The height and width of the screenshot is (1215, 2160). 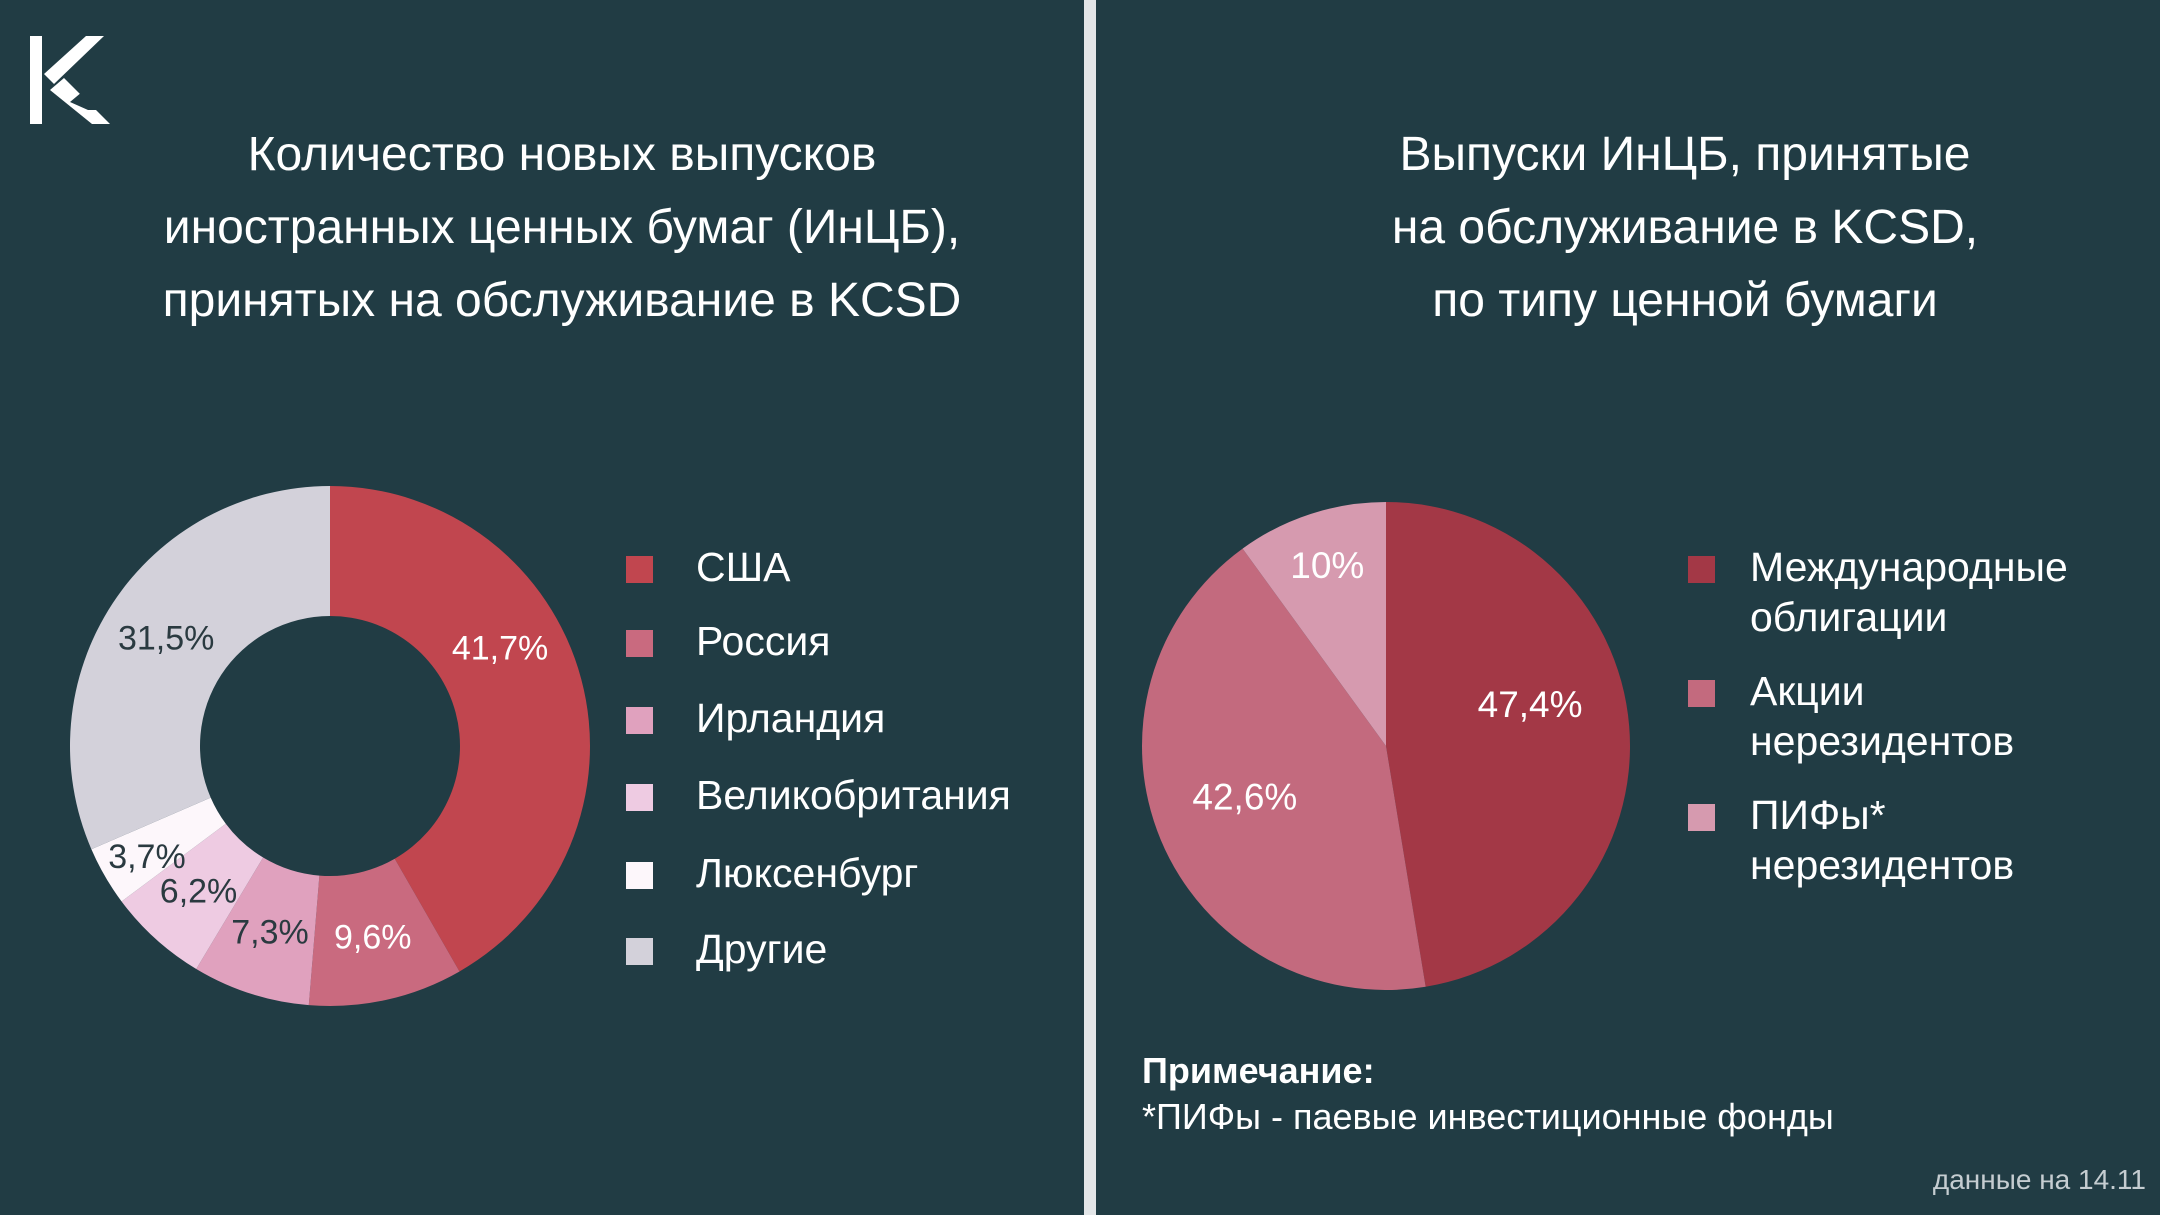 I want to click on footnote-text: *ПИФы - паевые инвестиционные фонды, so click(x=1488, y=1116).